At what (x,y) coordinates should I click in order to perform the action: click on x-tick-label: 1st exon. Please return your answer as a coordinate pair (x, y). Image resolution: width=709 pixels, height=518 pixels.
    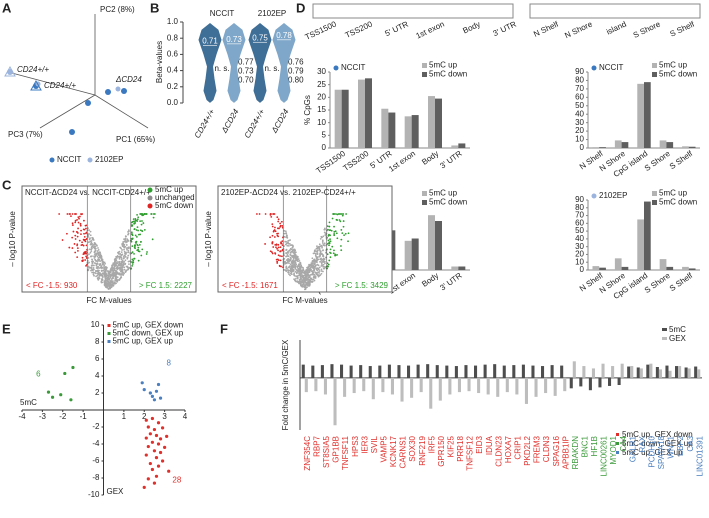
    Looking at the image, I should click on (402, 161).